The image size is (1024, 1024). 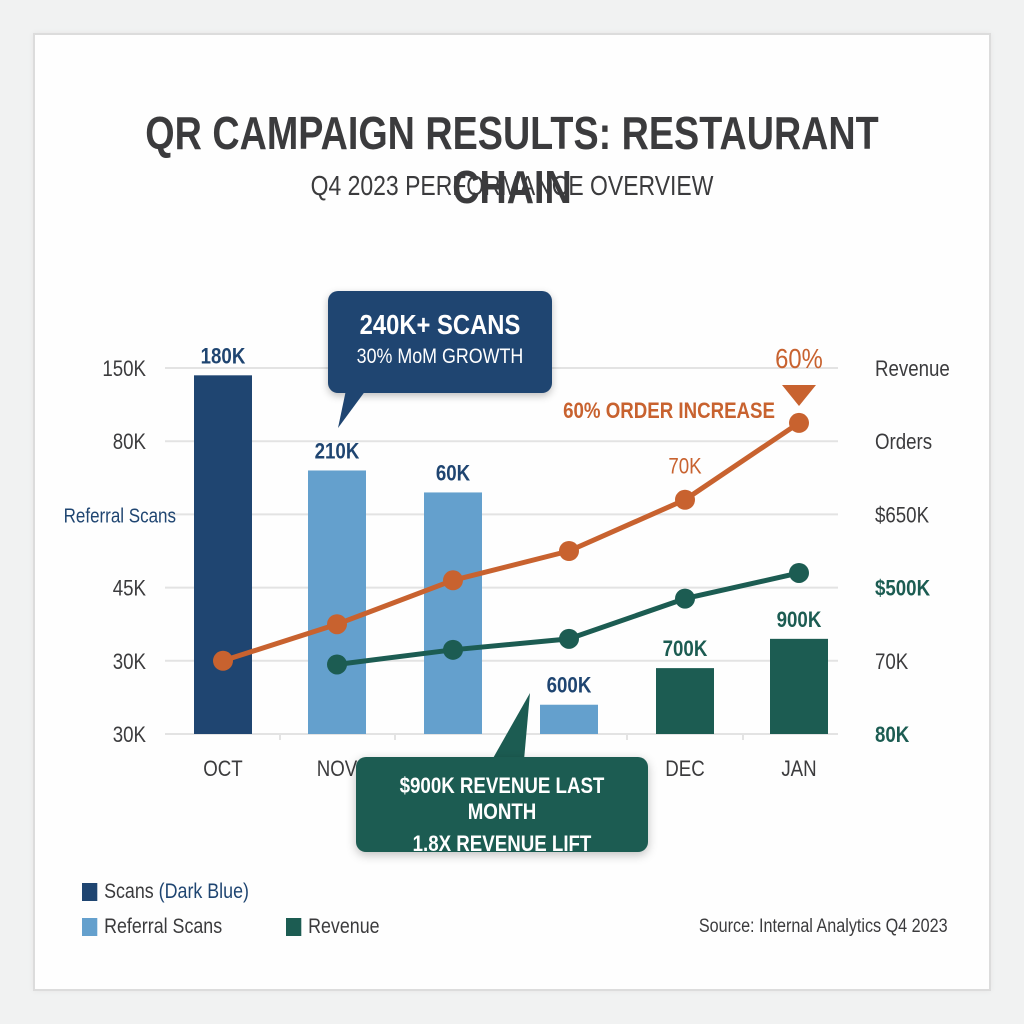 What do you see at coordinates (569, 686) in the screenshot?
I see `bar-value-label: 600K` at bounding box center [569, 686].